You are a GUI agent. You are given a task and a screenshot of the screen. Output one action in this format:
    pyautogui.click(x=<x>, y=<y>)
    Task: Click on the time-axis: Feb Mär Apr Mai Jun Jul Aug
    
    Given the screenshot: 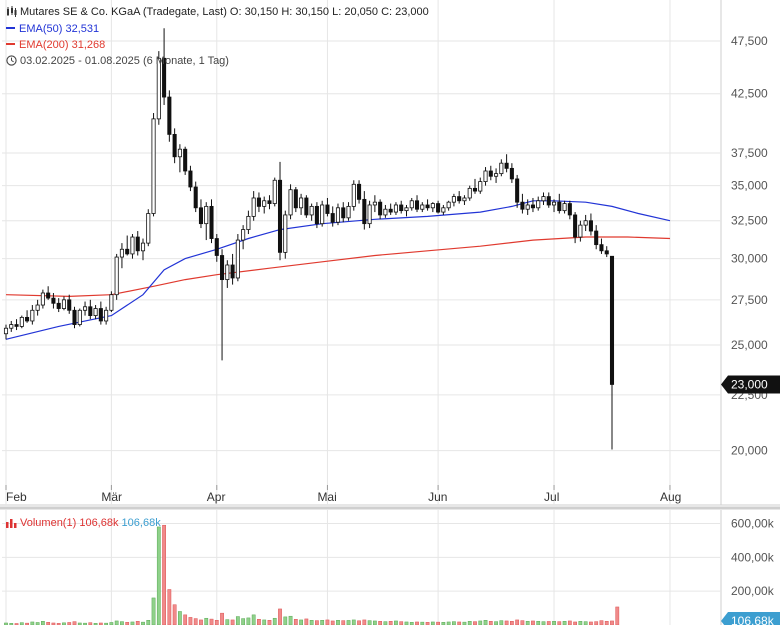 What is the action you would take?
    pyautogui.click(x=343, y=494)
    